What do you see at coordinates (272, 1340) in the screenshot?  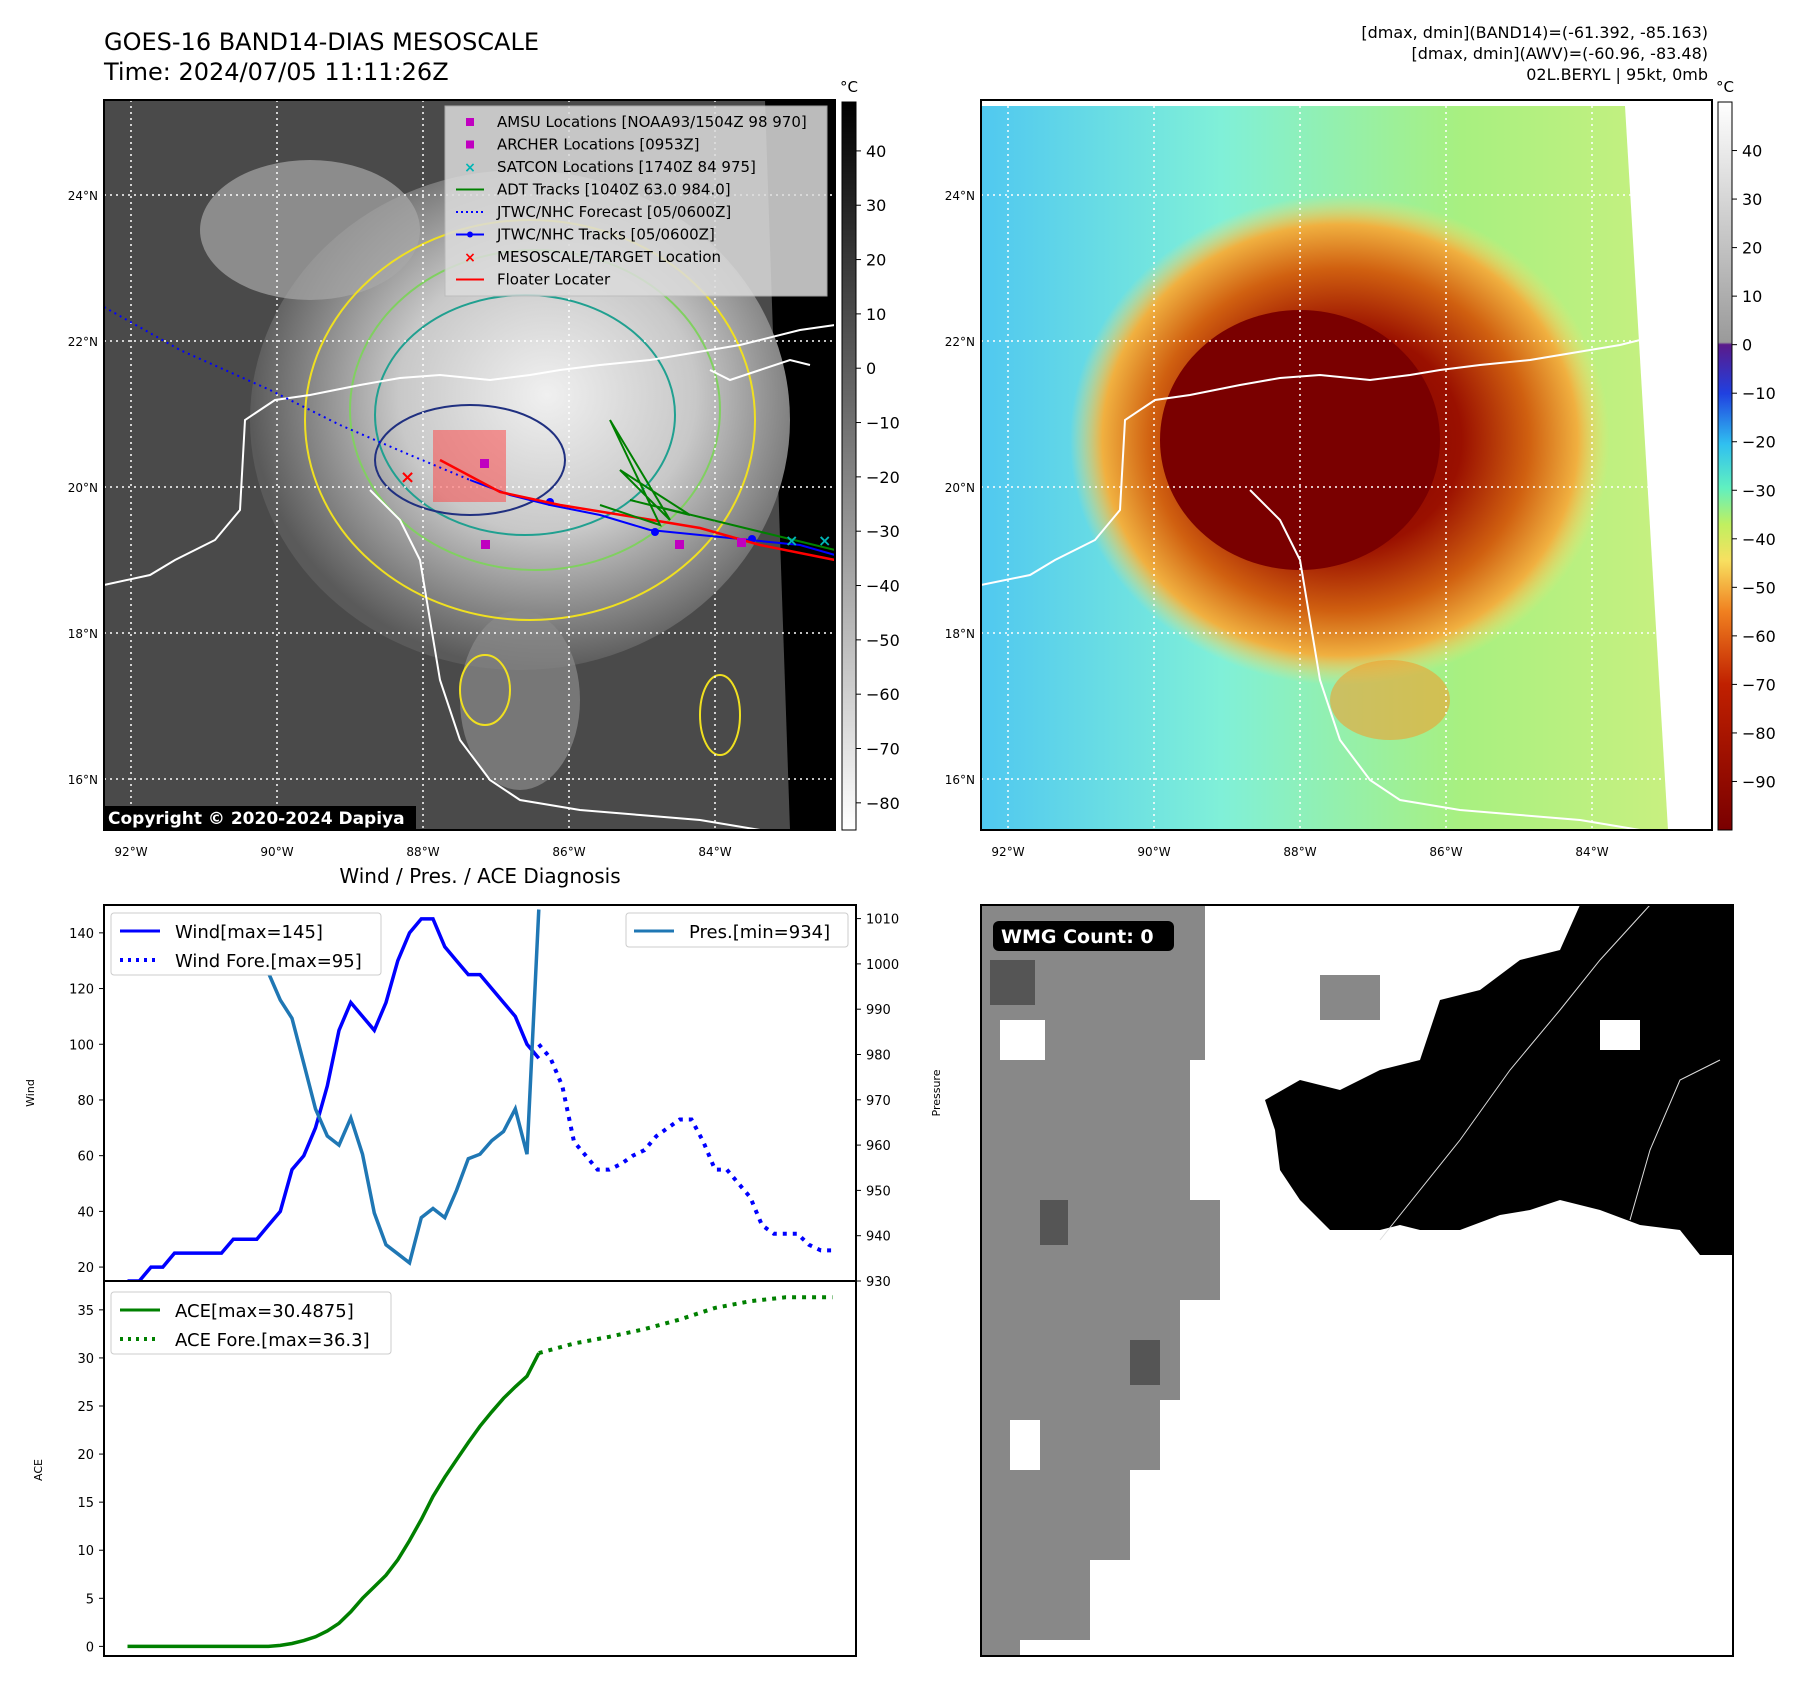 I see `ace-fore-legend-label: ACE Fore.[max=36.3]` at bounding box center [272, 1340].